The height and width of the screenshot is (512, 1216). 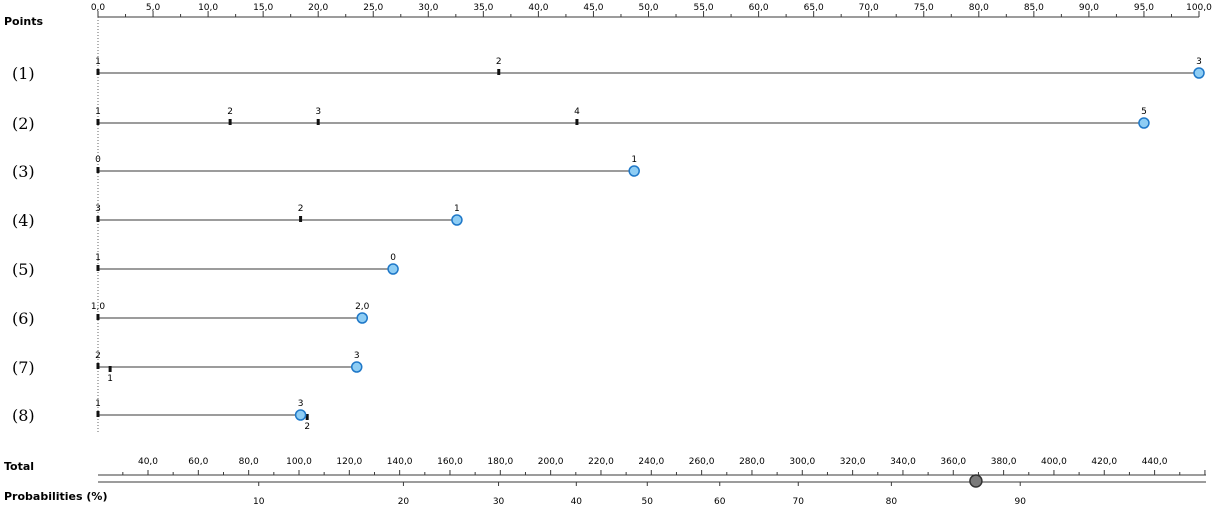 What do you see at coordinates (98, 8) in the screenshot?
I see `points-axis-tick-label: 0,0` at bounding box center [98, 8].